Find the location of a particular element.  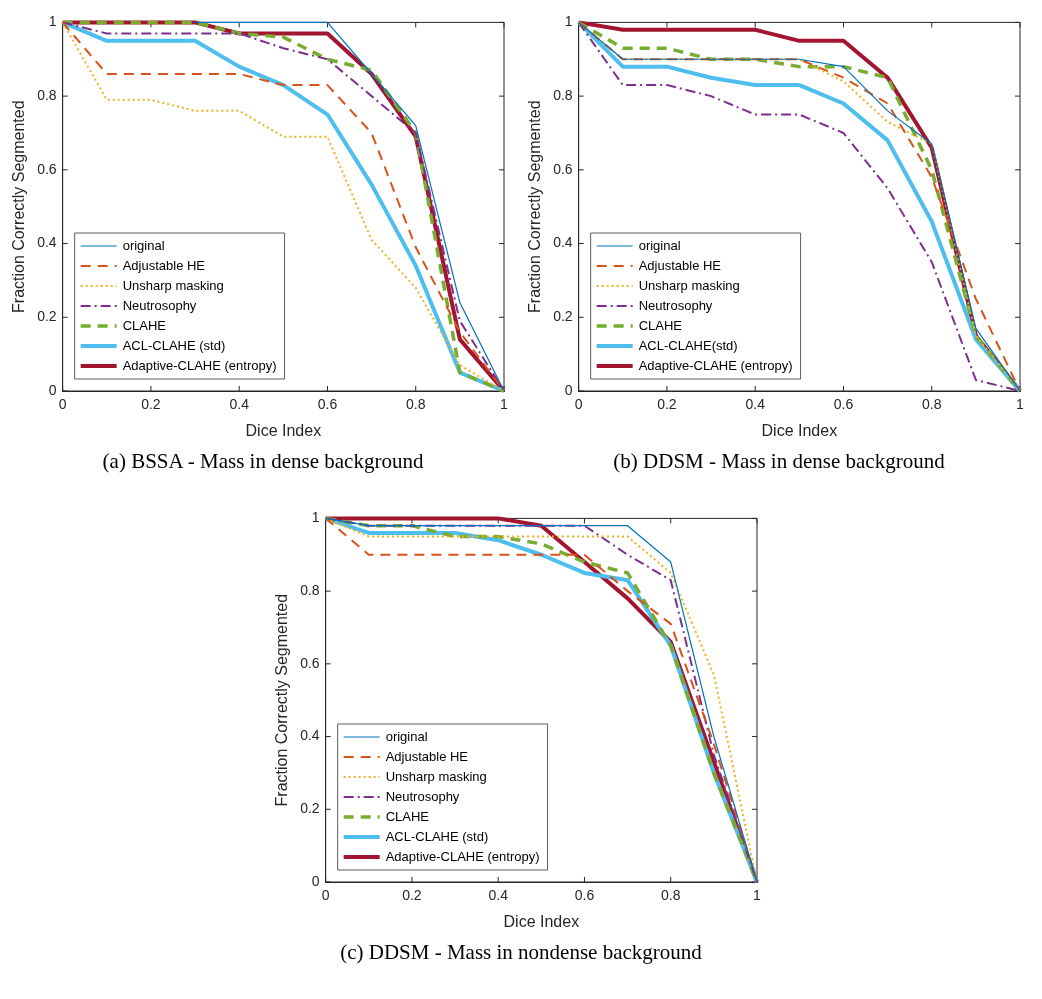

legend-label: ACL-CLAHE(std) is located at coordinates (688, 345).